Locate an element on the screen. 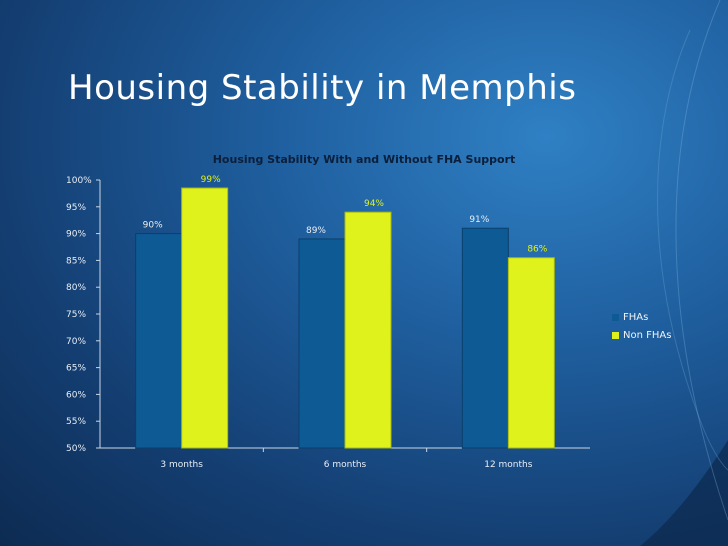 The width and height of the screenshot is (728, 546). y-tick-label: 65% is located at coordinates (76, 369).